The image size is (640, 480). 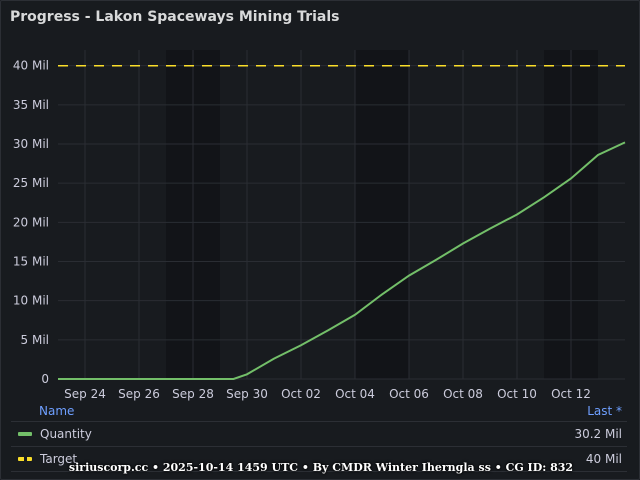 I want to click on legend-row-quantity: Quantity 30.2 Mil, so click(x=319, y=434).